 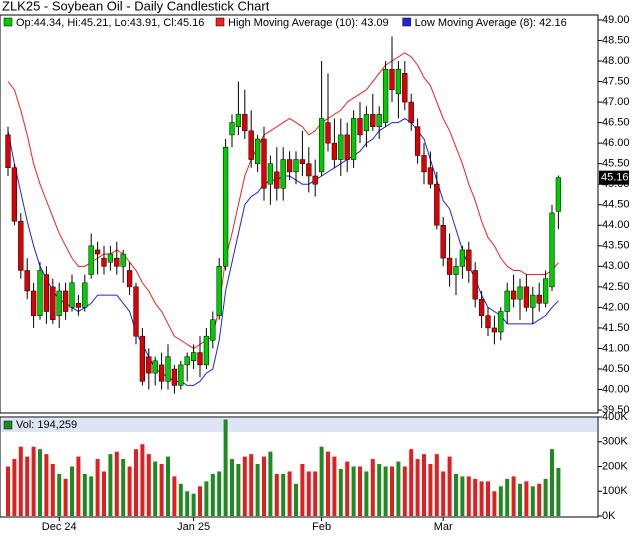 What do you see at coordinates (616, 369) in the screenshot?
I see `y-tick-label: 40.50` at bounding box center [616, 369].